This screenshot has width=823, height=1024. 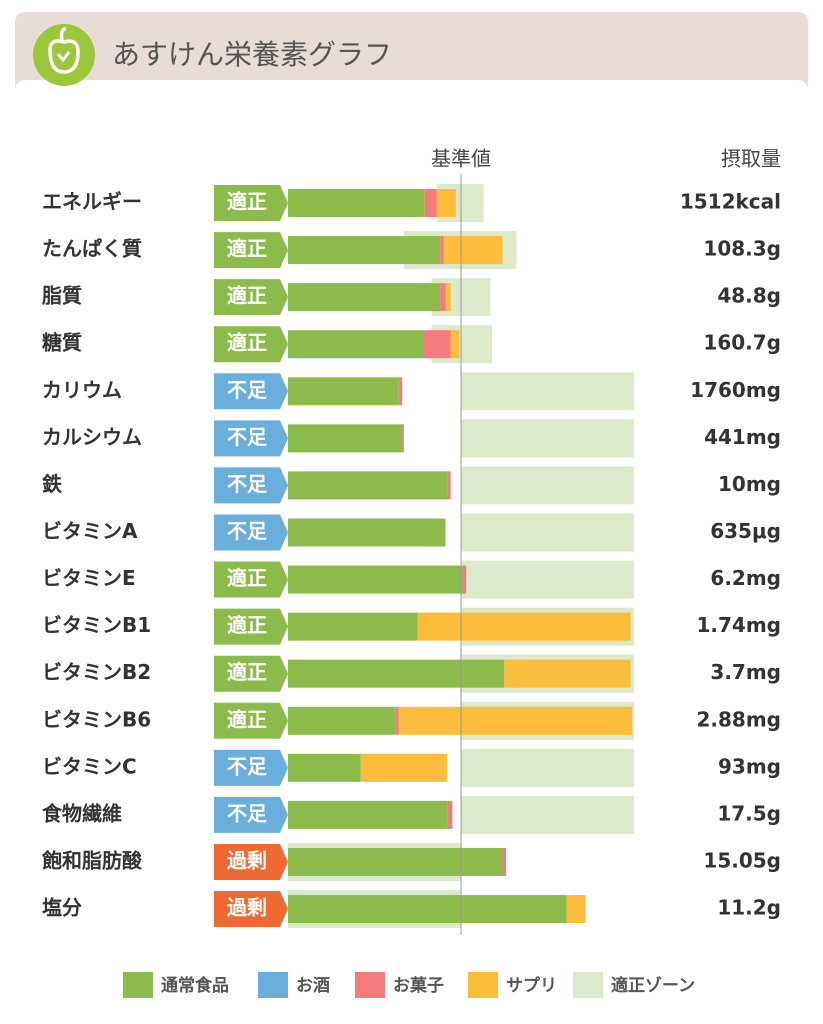 What do you see at coordinates (92, 249) in the screenshot?
I see `nutrient-label: たんぱく質` at bounding box center [92, 249].